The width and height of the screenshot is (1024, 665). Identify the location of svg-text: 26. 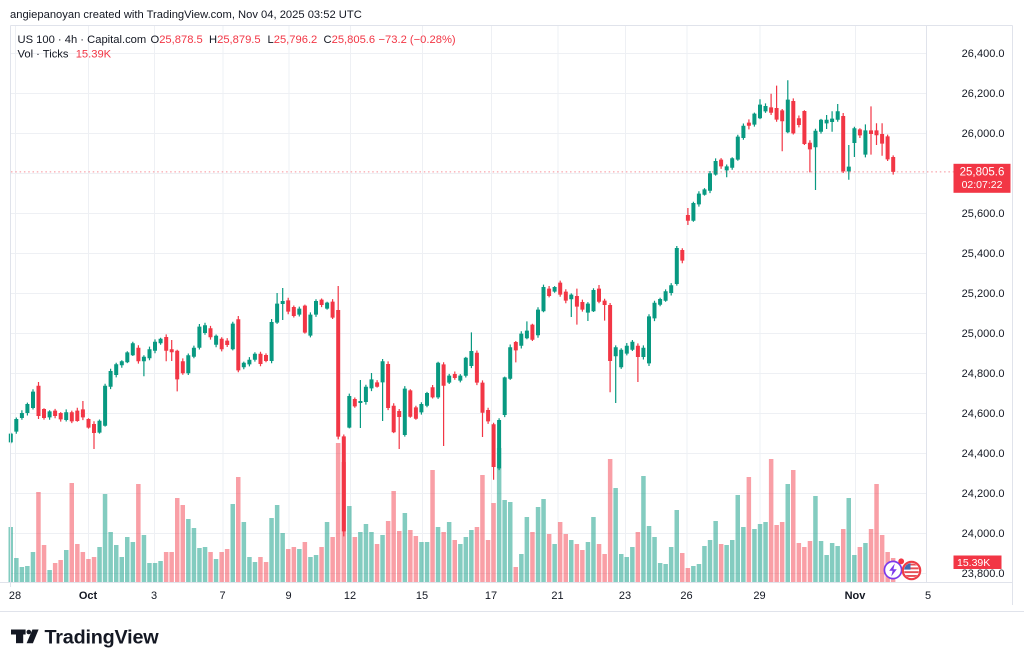
(686, 596).